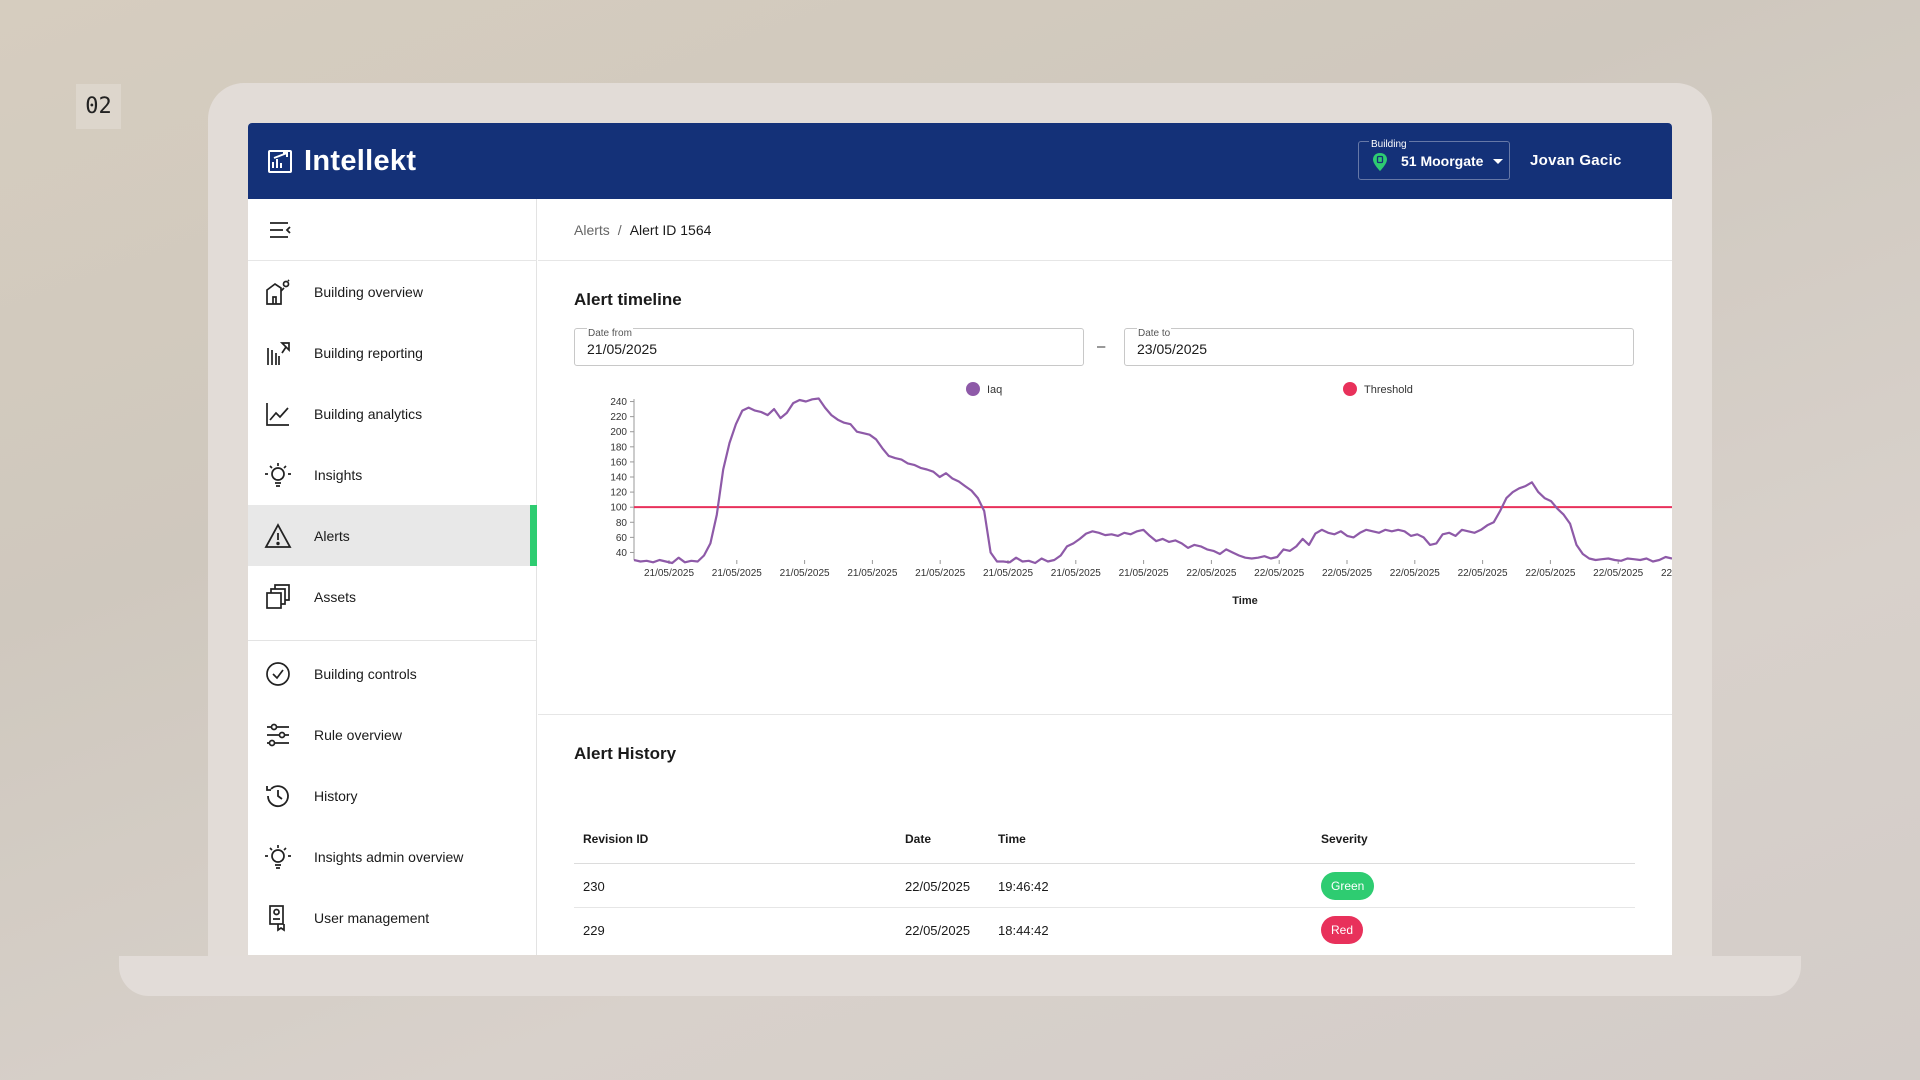 The height and width of the screenshot is (1080, 1920). I want to click on history-clock-icon, so click(277, 795).